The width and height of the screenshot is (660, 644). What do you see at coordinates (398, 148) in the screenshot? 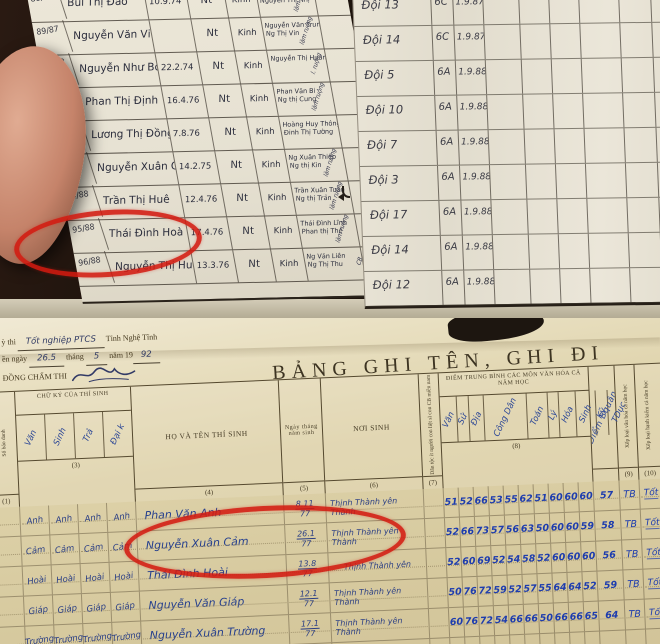
I see `unit-label: Đội 7` at bounding box center [398, 148].